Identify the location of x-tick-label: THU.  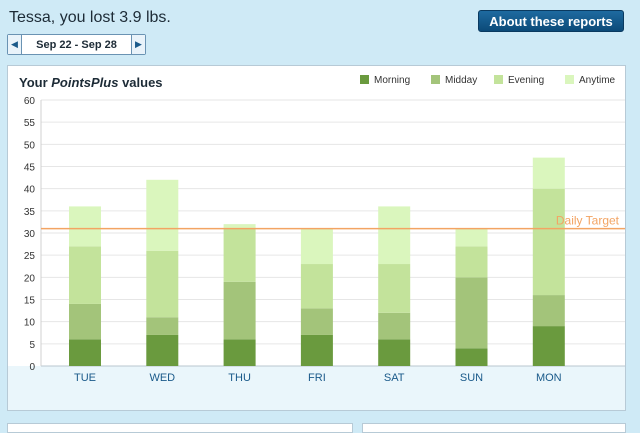
(239, 378).